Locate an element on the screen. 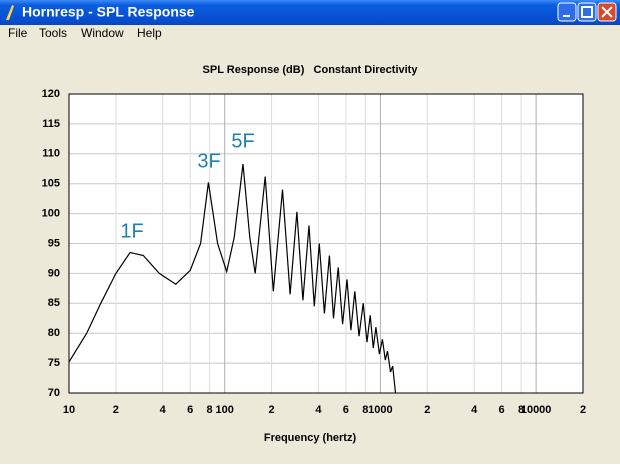 This screenshot has height=469, width=620. x-tick-label: 100 is located at coordinates (225, 410).